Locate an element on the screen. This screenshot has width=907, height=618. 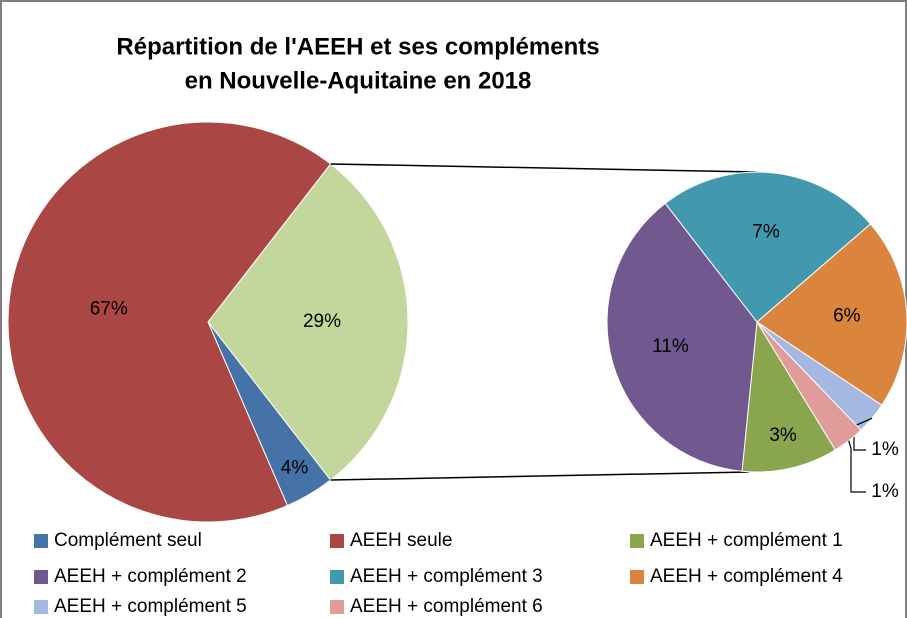
legend-label: AEEH + complément 2 is located at coordinates (150, 576).